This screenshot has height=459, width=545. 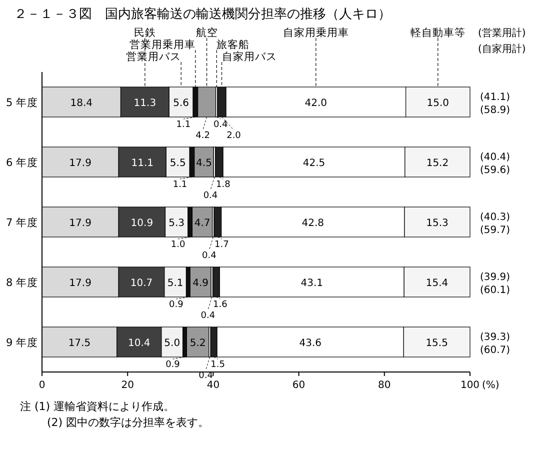 What do you see at coordinates (438, 32) in the screenshot?
I see `text: 軽自動車等` at bounding box center [438, 32].